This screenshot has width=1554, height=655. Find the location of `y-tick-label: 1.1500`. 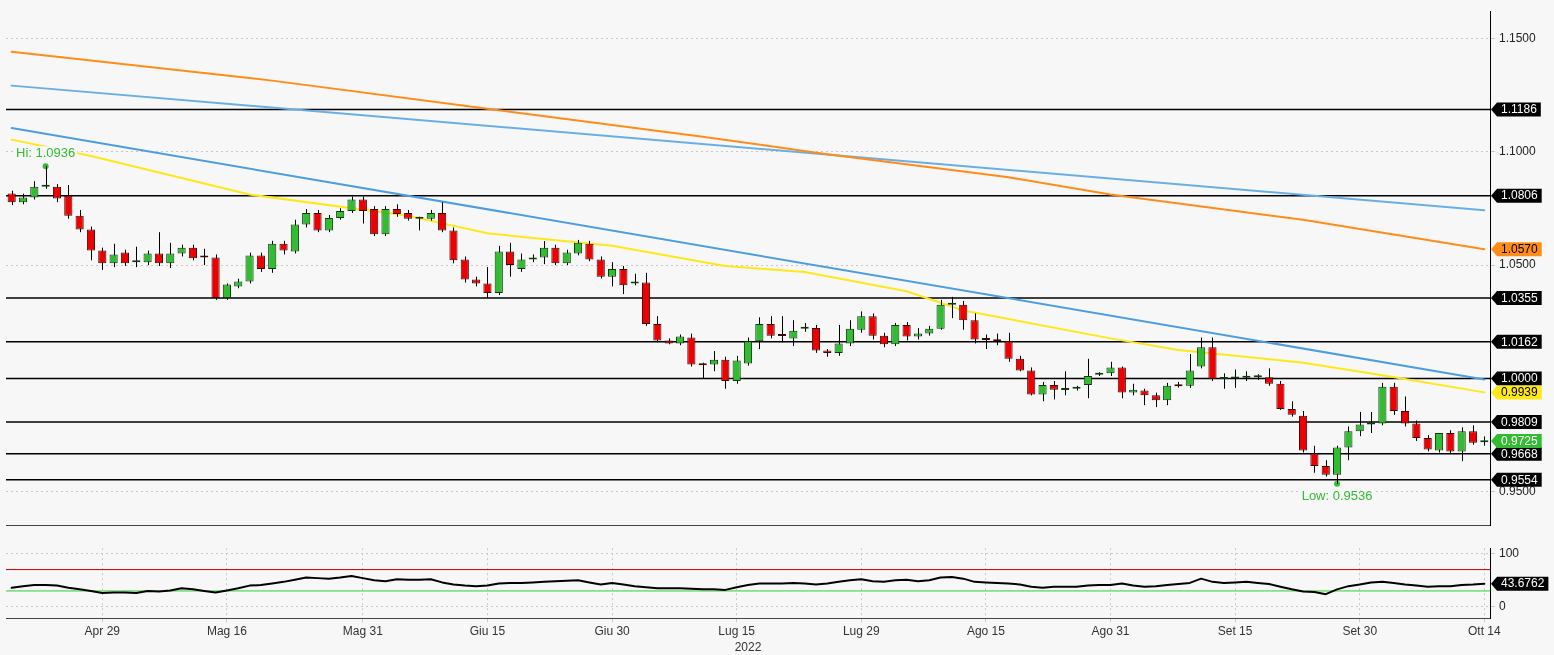

y-tick-label: 1.1500 is located at coordinates (1518, 37).